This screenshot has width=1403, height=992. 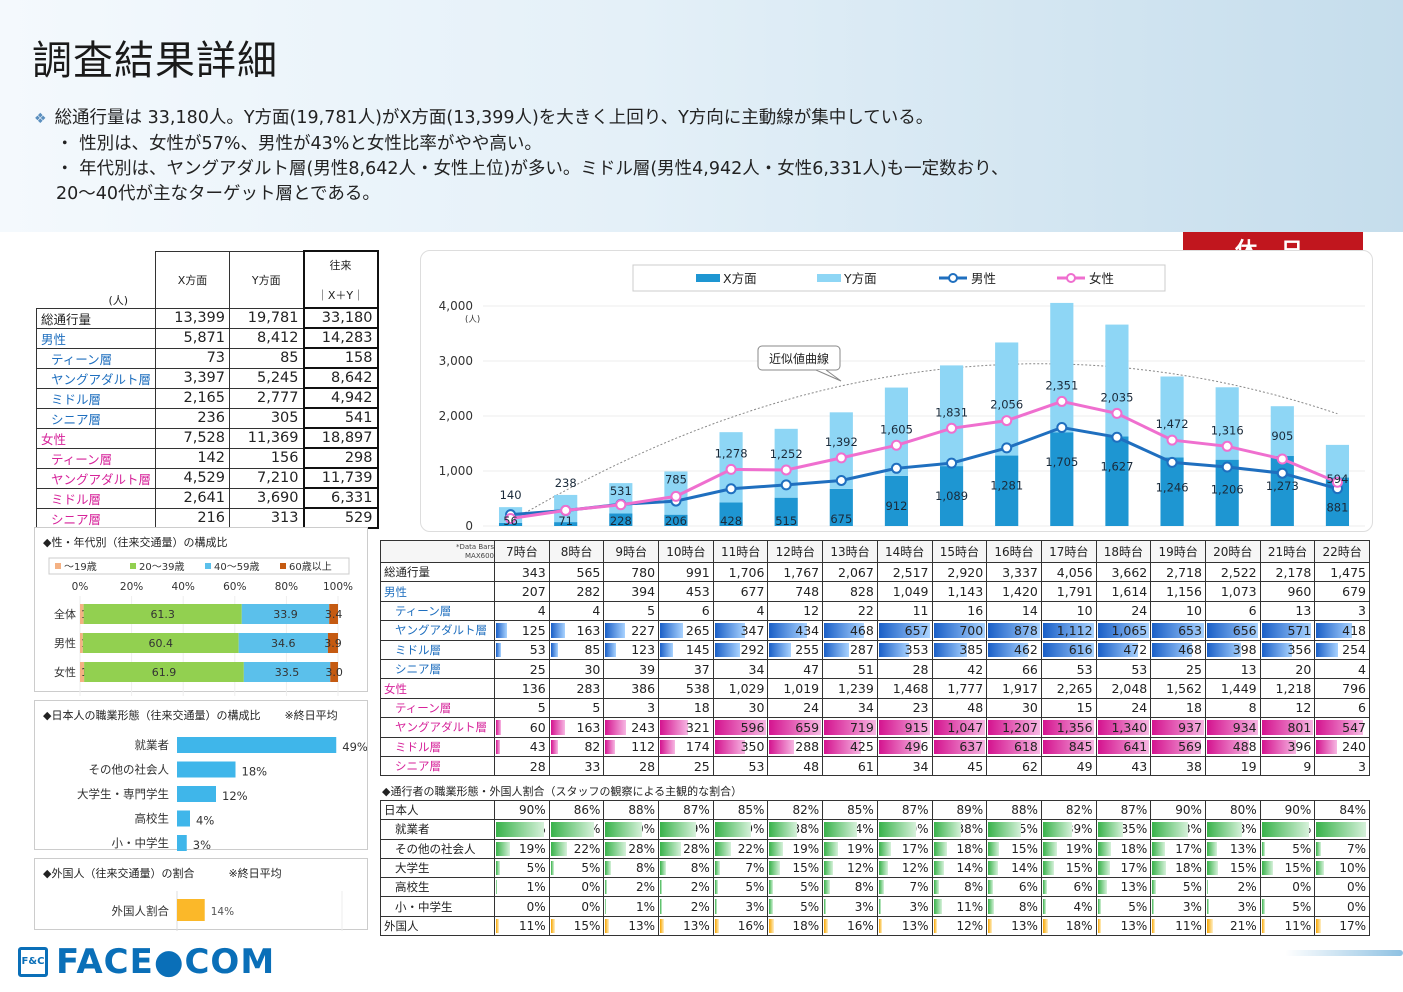 I want to click on hourly-value: 3,662, so click(x=1129, y=572).